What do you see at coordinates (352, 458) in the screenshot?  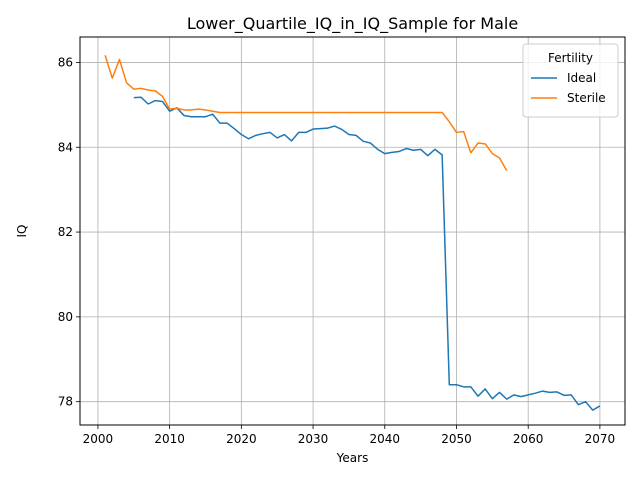 I see `x-axis-label: Years` at bounding box center [352, 458].